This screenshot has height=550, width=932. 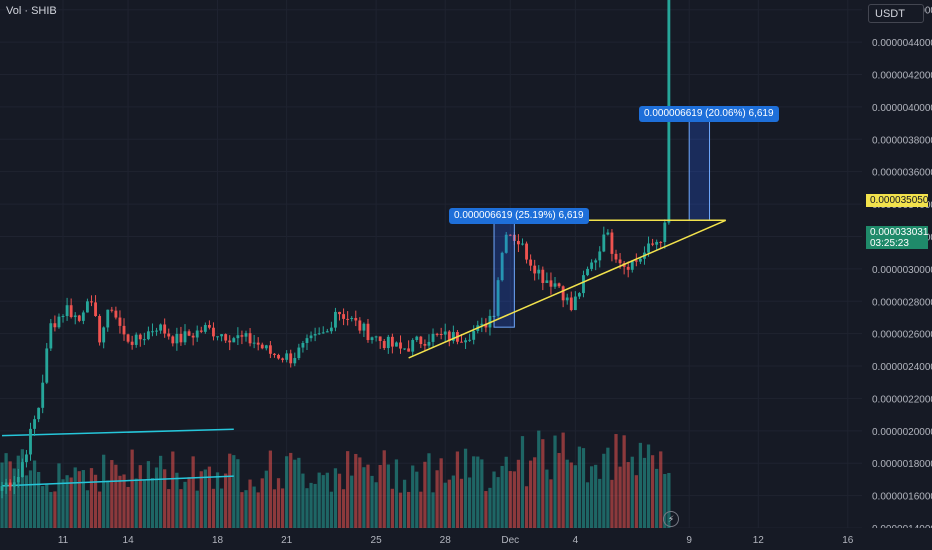 What do you see at coordinates (671, 519) in the screenshot?
I see `lightning-icon: ⚡` at bounding box center [671, 519].